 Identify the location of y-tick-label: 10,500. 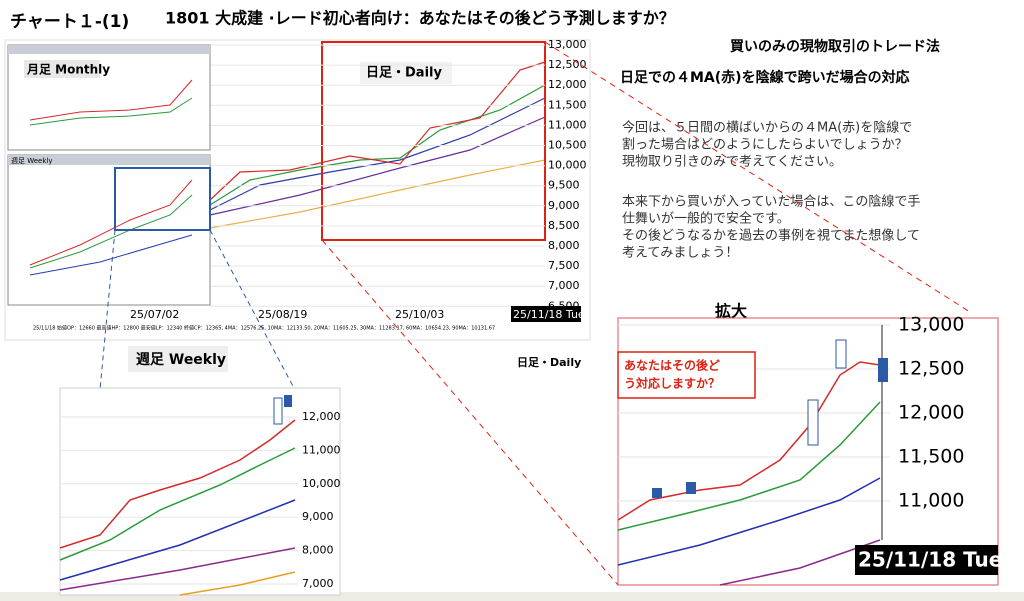
(567, 145).